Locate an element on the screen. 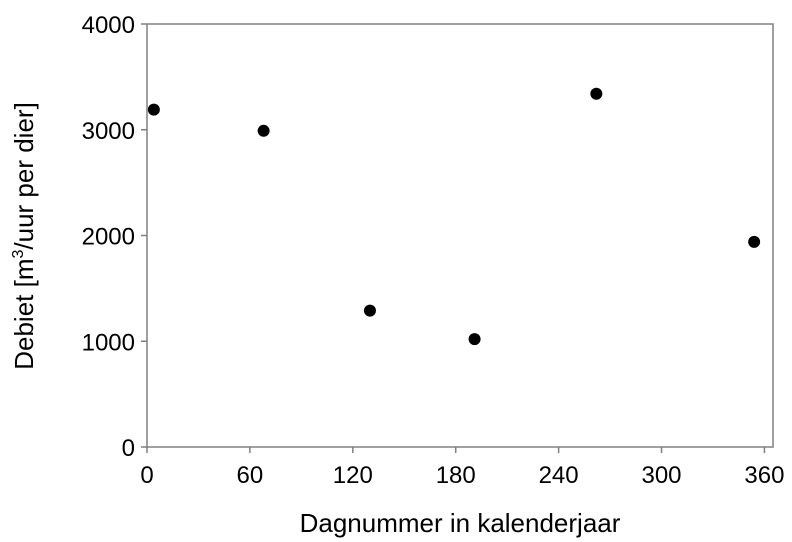 The width and height of the screenshot is (792, 542). y-tick-label: 0 is located at coordinates (128, 448).